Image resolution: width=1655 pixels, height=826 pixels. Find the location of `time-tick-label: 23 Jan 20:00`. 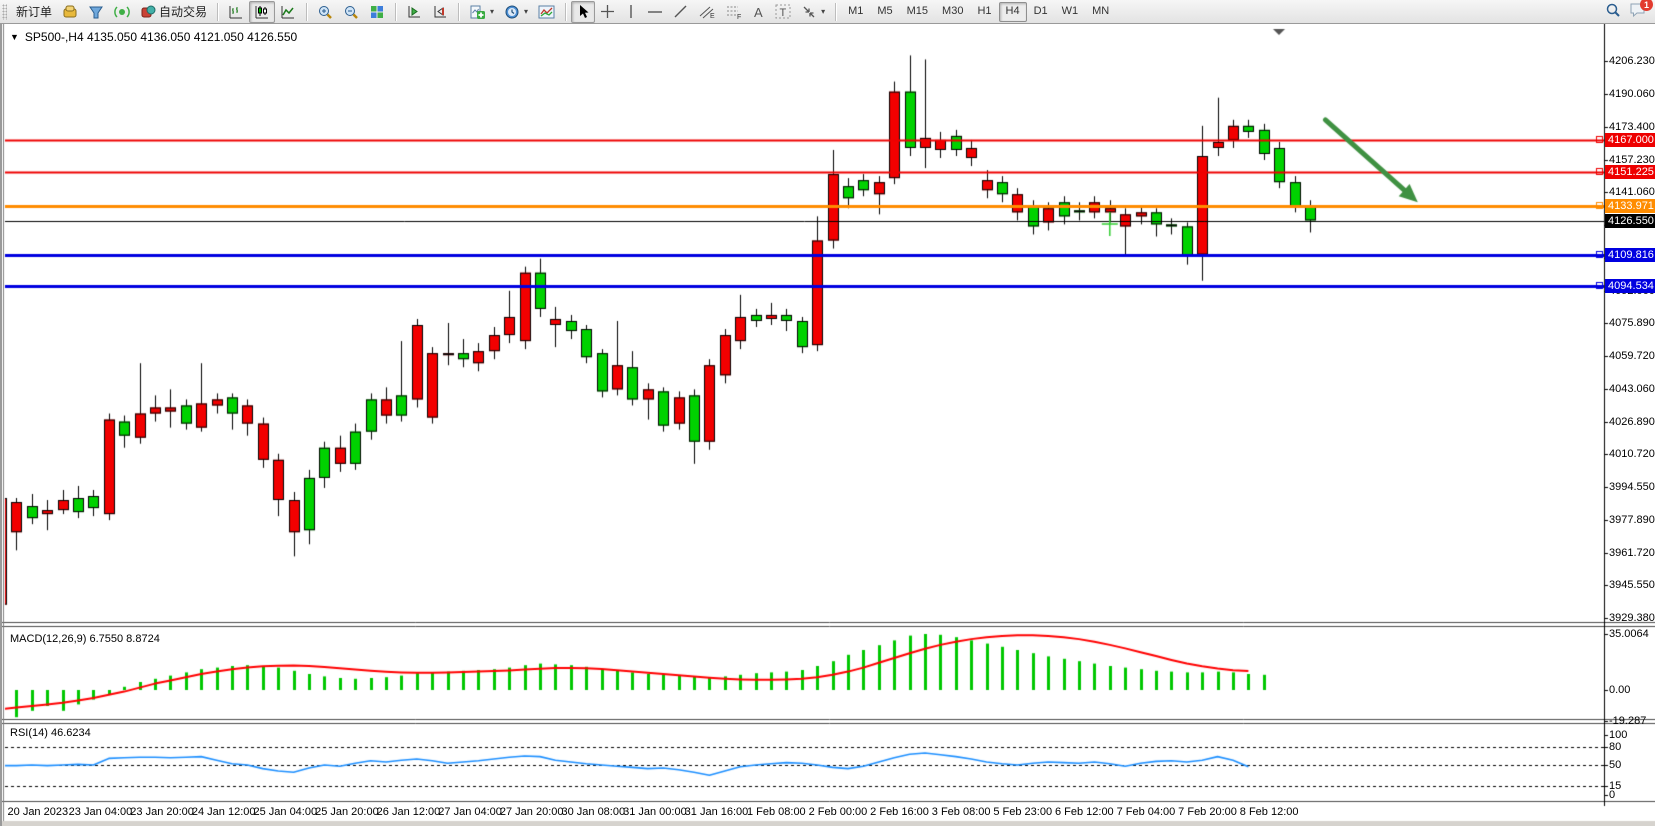

time-tick-label: 23 Jan 20:00 is located at coordinates (162, 812).